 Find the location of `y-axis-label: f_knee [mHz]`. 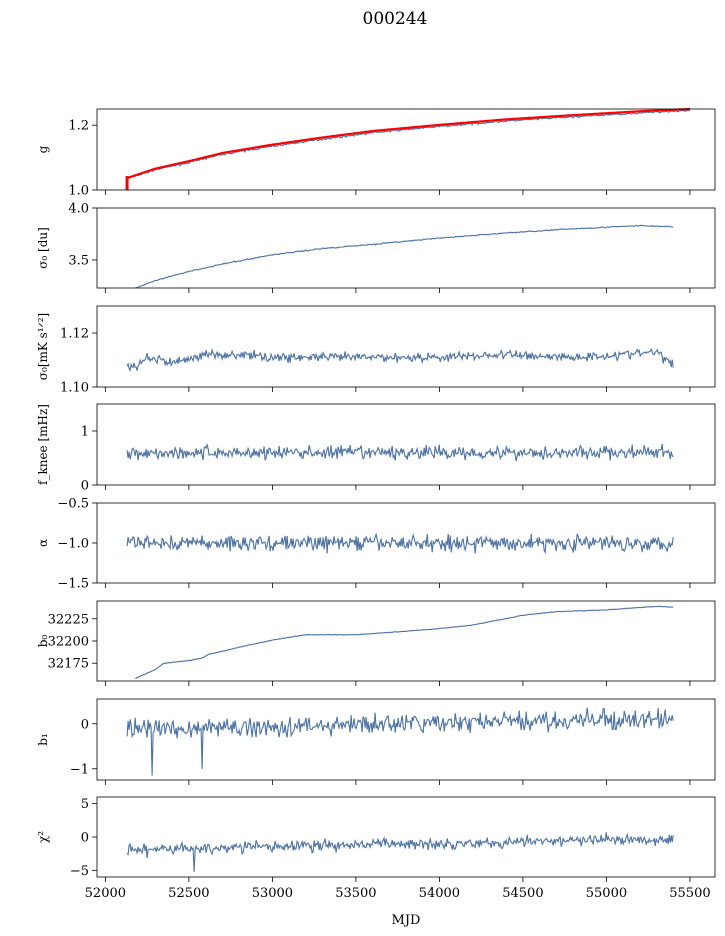

y-axis-label: f_knee [mHz] is located at coordinates (43, 444).